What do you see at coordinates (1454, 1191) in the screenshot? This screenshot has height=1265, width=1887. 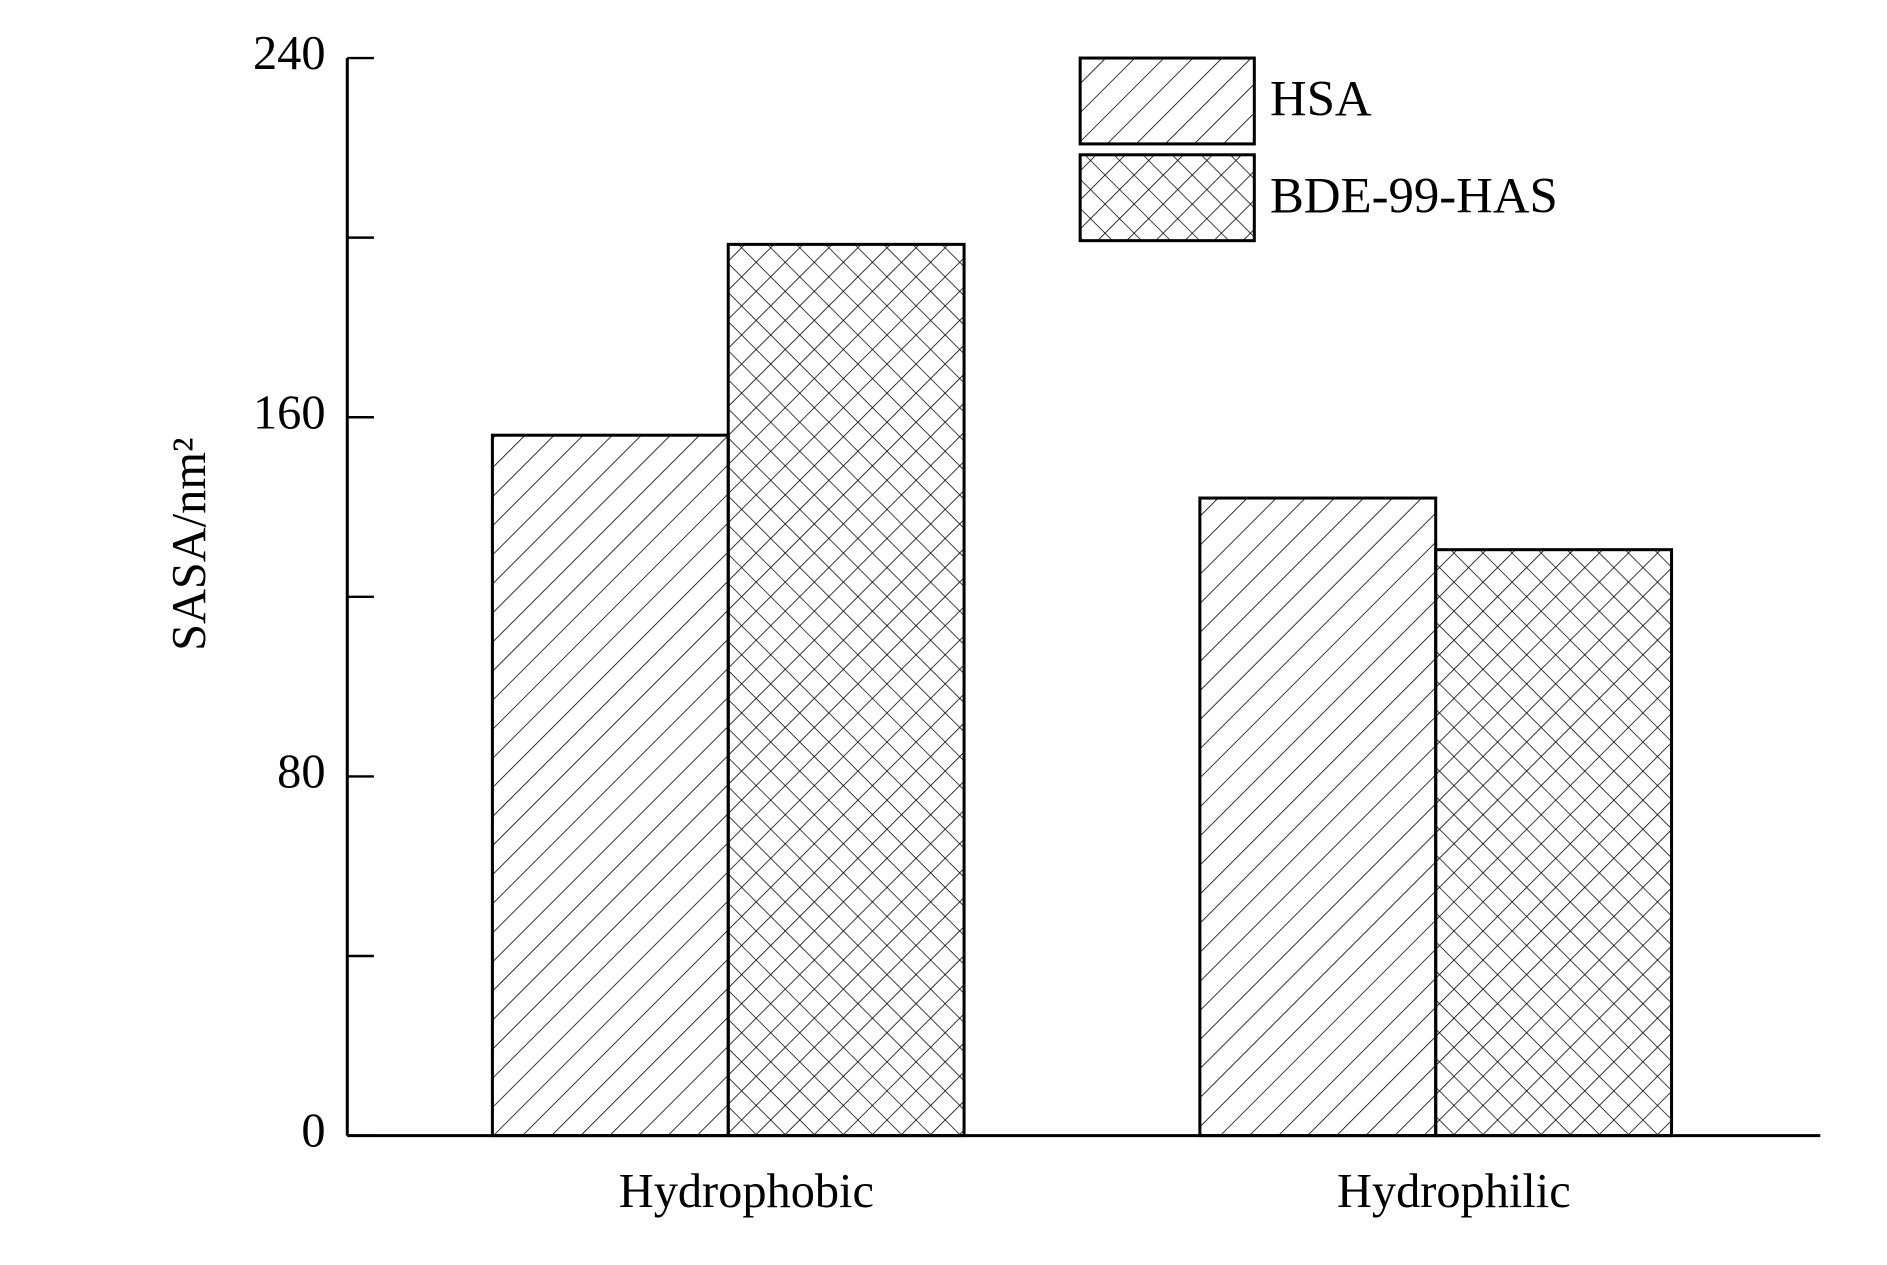 I see `x-tick-label: Hydrophilic` at bounding box center [1454, 1191].